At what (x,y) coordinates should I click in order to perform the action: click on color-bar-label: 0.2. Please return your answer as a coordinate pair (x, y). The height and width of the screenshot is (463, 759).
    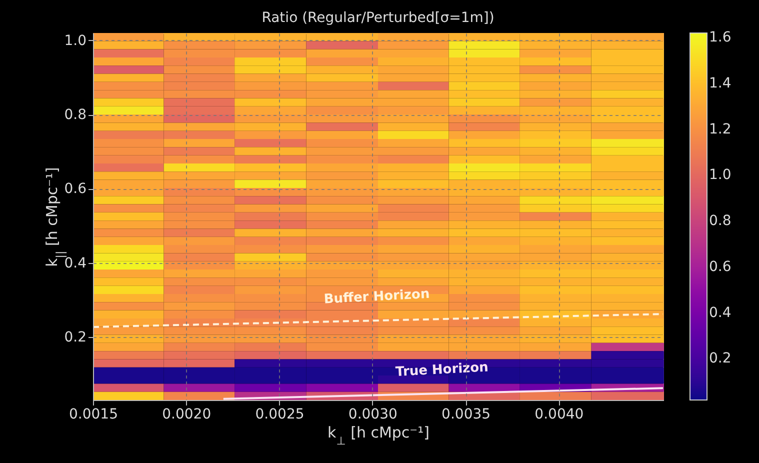
    Looking at the image, I should click on (720, 358).